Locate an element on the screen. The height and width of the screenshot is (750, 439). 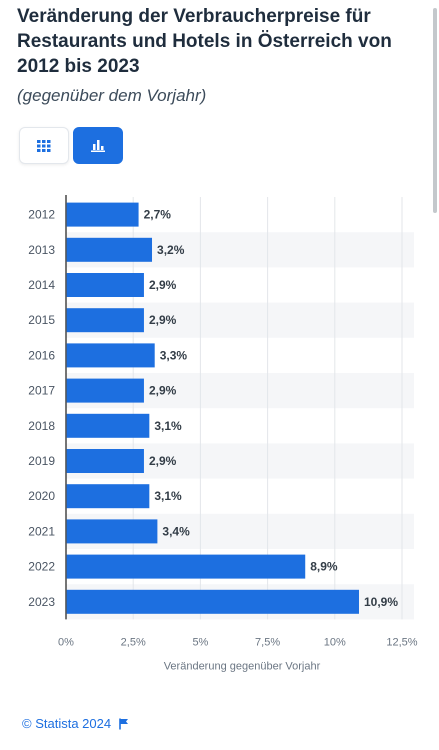
footer: © Statista 2024 is located at coordinates (75, 723).